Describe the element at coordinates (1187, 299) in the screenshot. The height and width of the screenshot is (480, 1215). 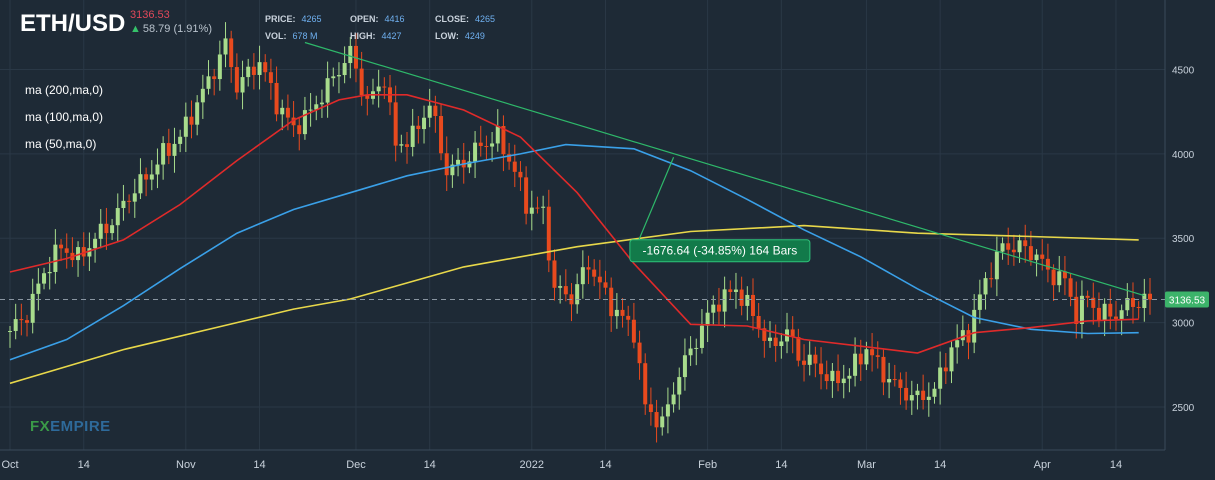
I see `current-price-tag` at that location.